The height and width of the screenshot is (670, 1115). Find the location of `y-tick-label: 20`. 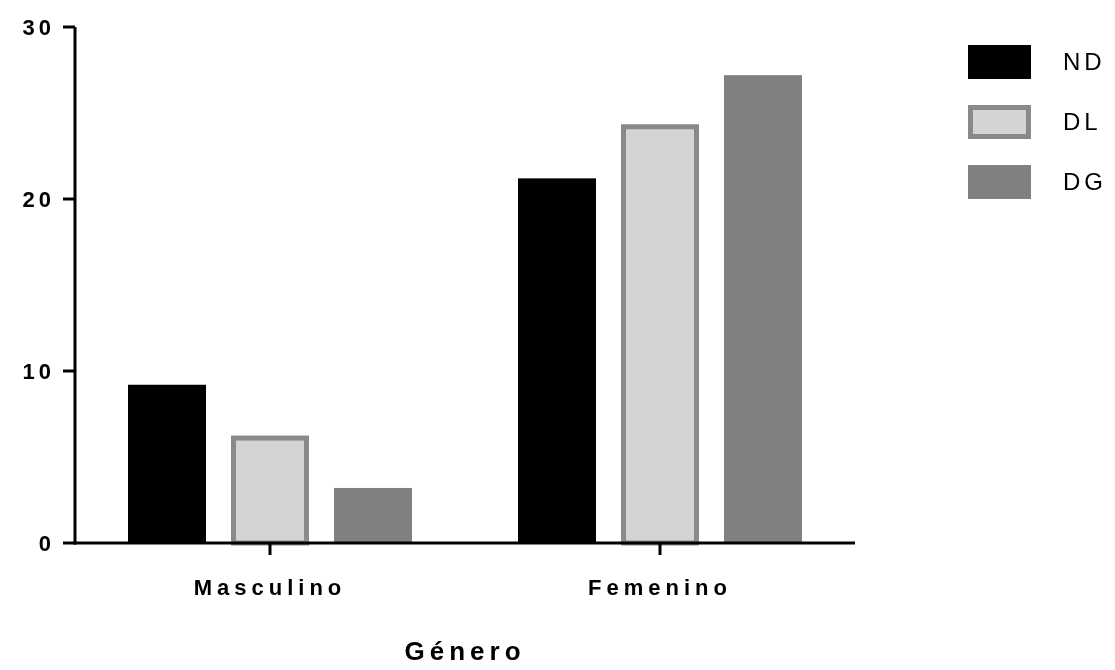

y-tick-label: 20 is located at coordinates (38, 199).